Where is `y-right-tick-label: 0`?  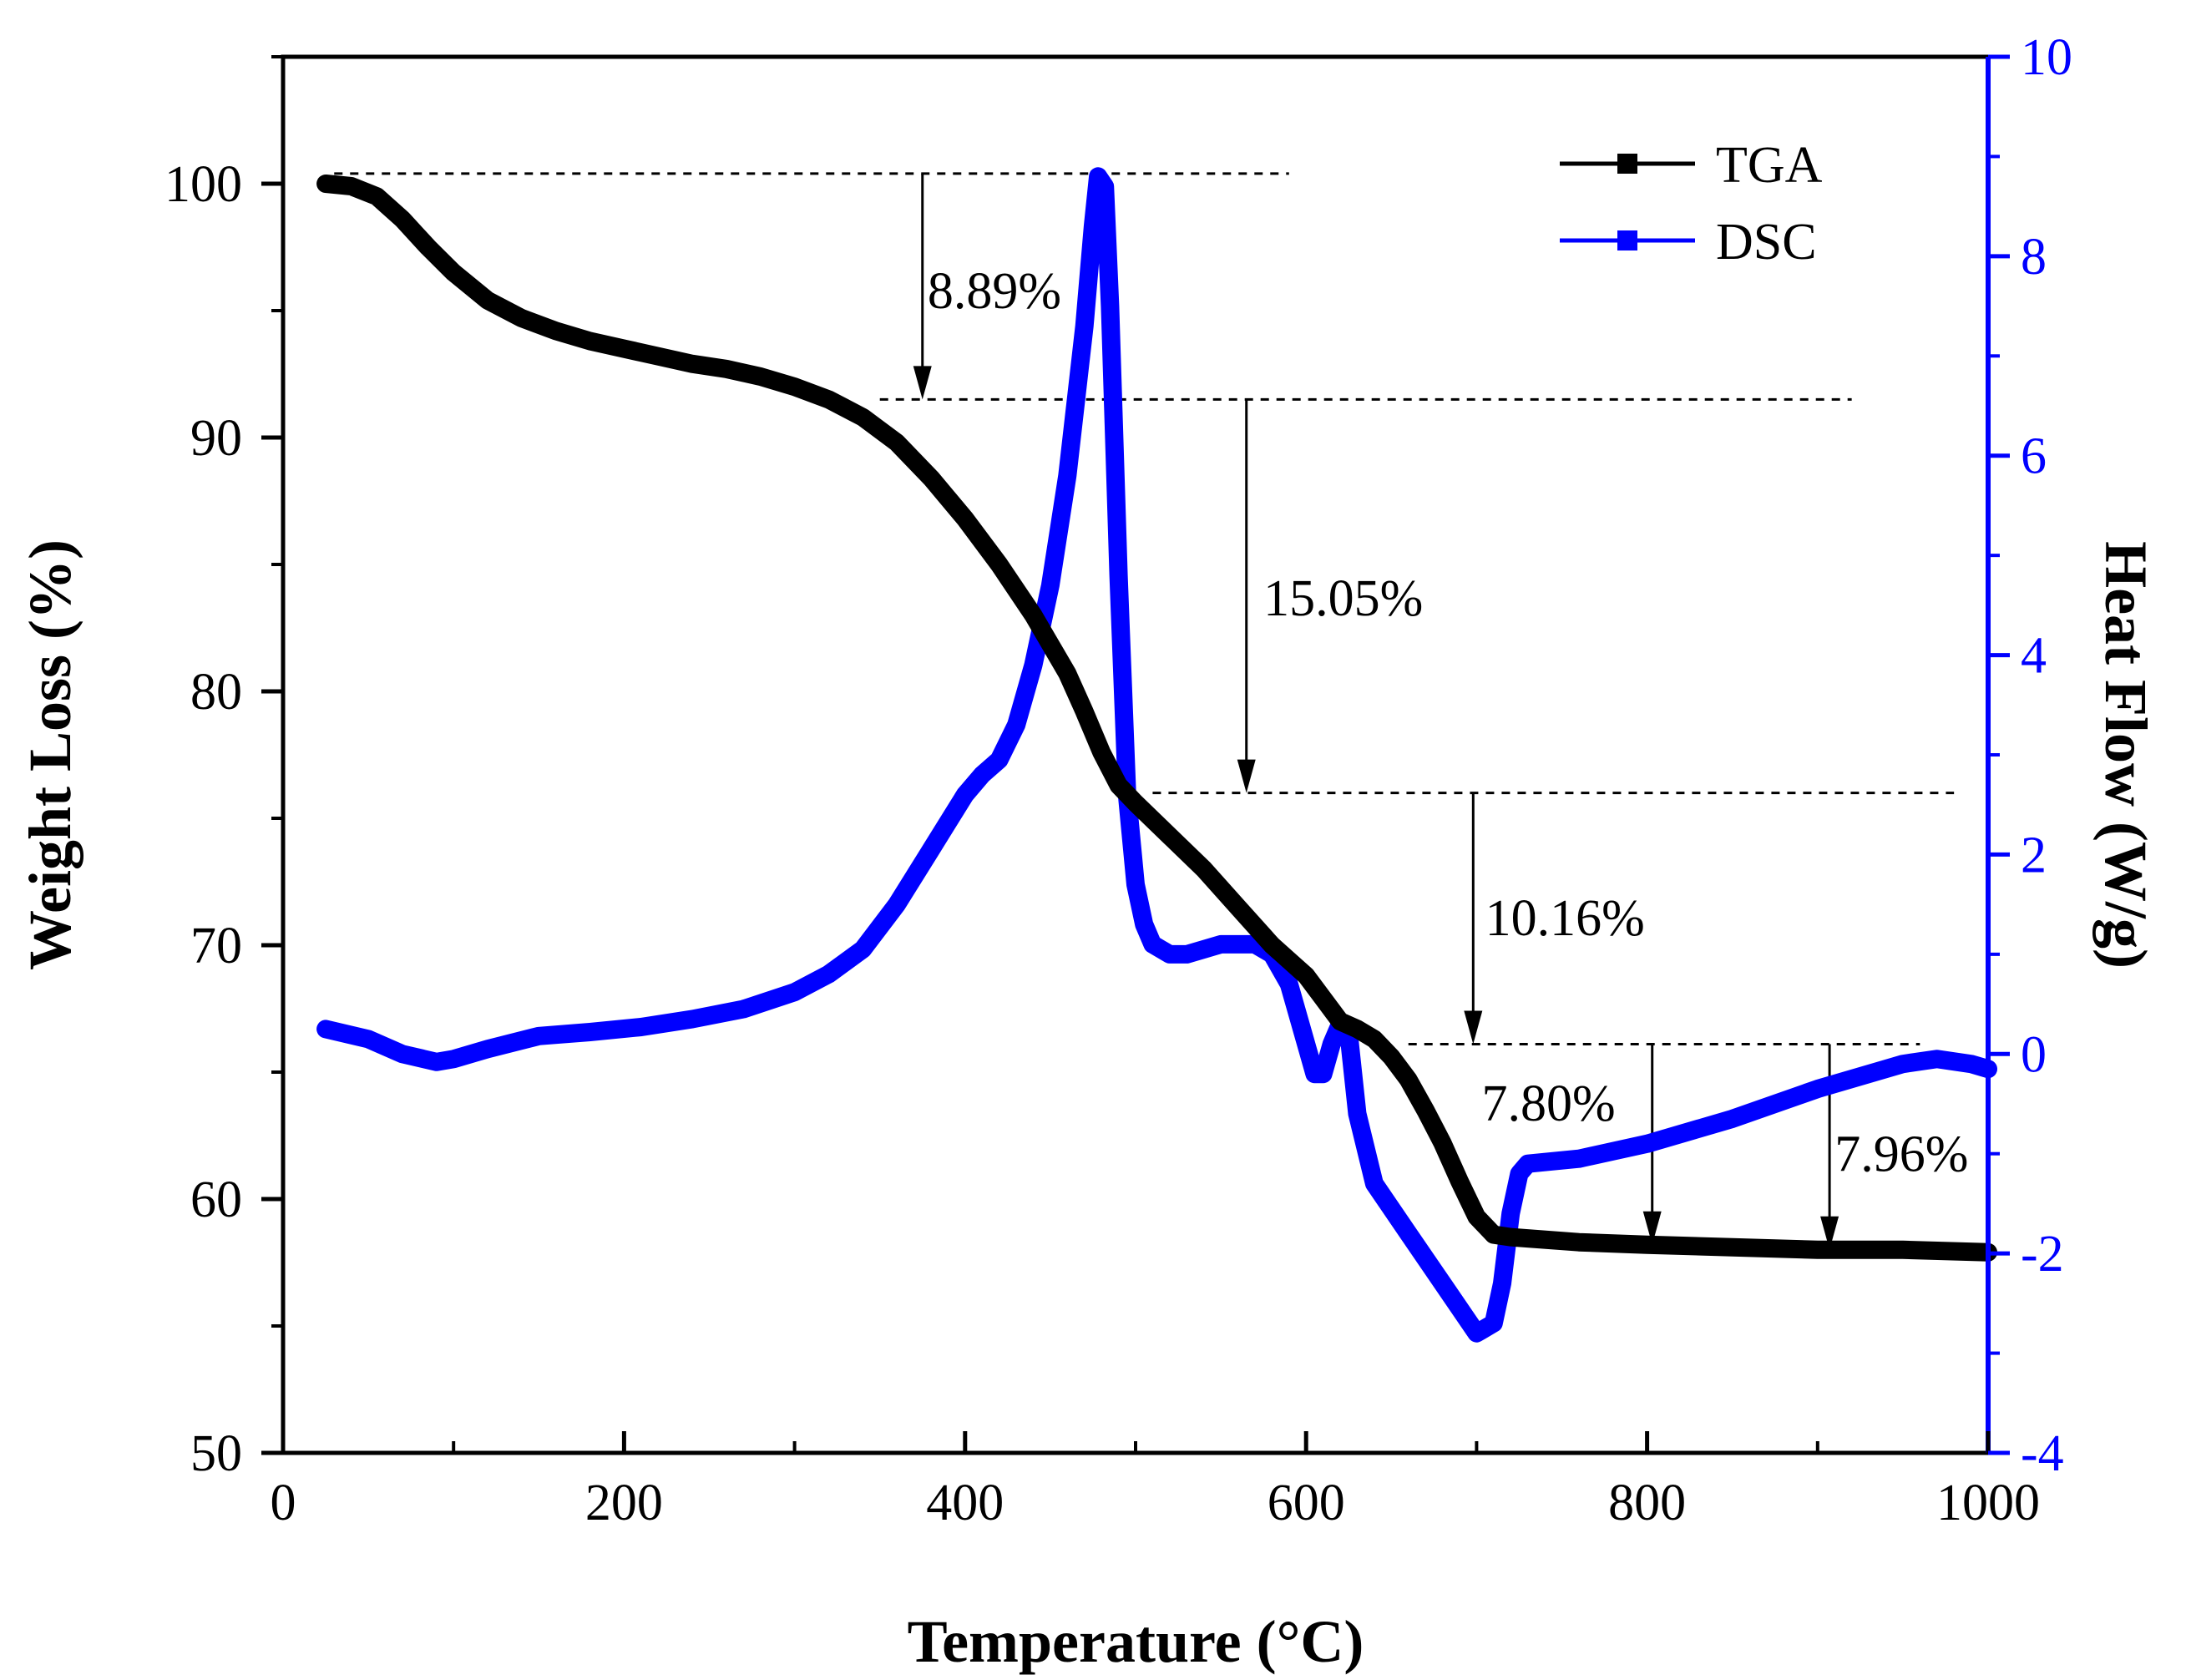 y-right-tick-label: 0 is located at coordinates (2034, 1054).